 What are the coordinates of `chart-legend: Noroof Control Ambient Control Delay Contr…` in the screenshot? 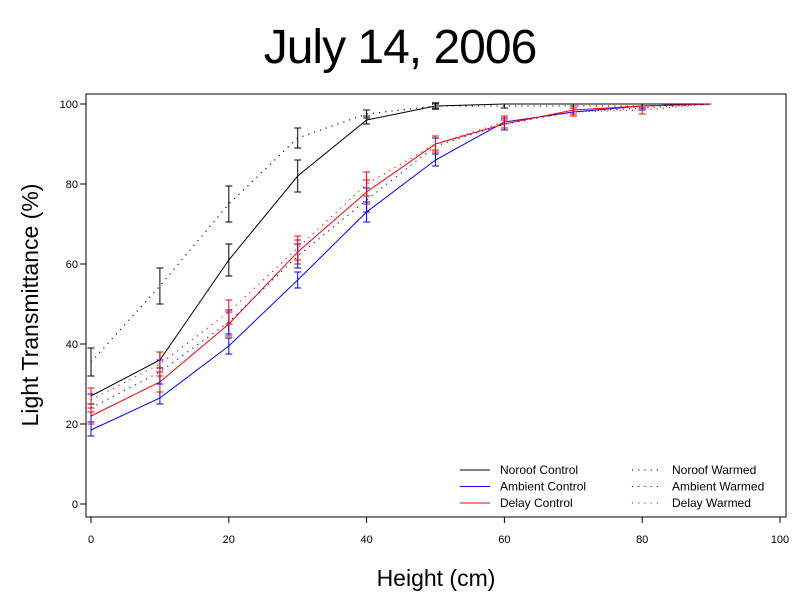 It's located at (612, 486).